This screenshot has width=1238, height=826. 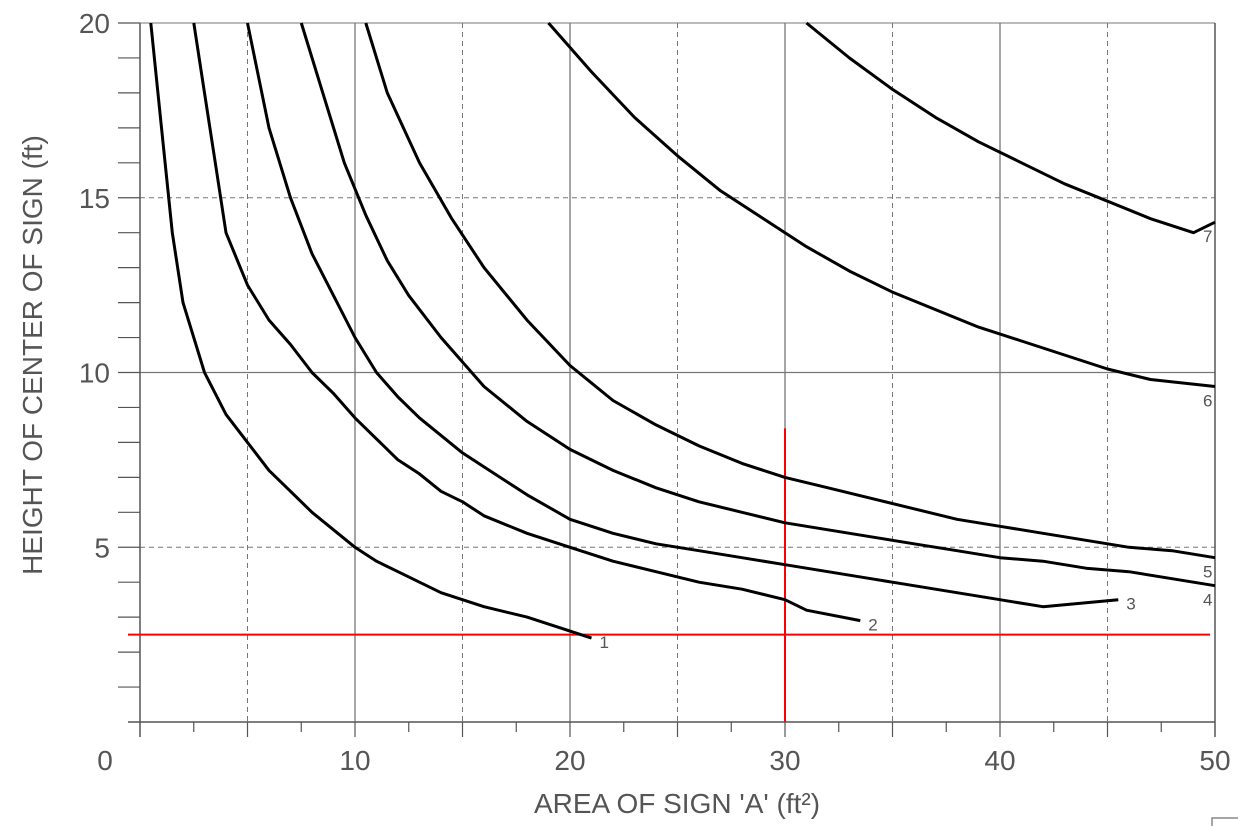 What do you see at coordinates (999, 760) in the screenshot?
I see `x-tick-label: 40` at bounding box center [999, 760].